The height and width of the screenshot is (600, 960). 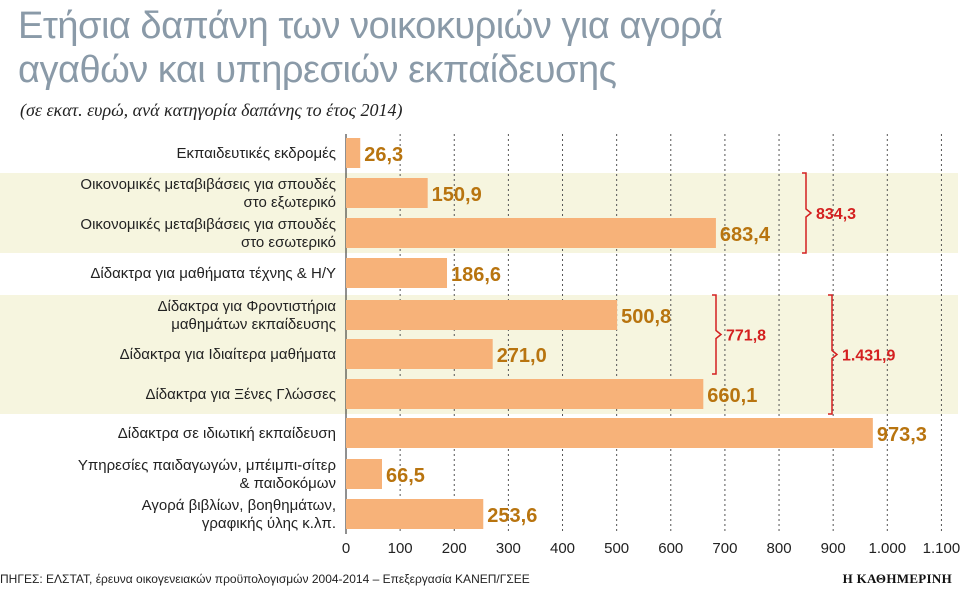 What do you see at coordinates (670, 548) in the screenshot?
I see `x-tick-label: 600` at bounding box center [670, 548].